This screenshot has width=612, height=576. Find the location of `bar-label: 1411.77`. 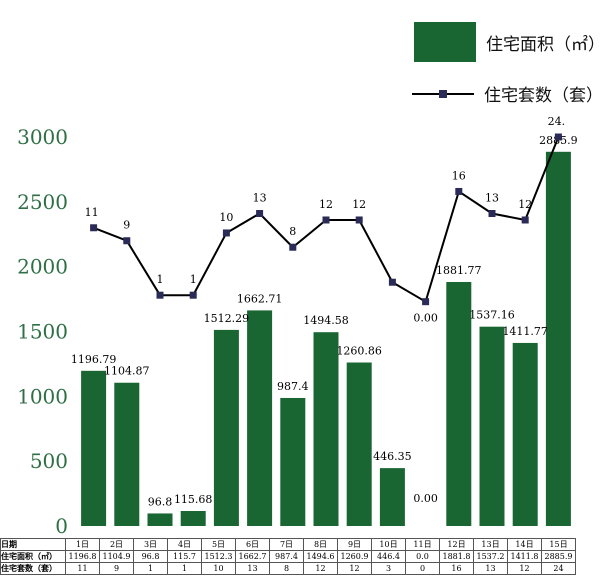

bar-label: 1411.77 is located at coordinates (525, 331).